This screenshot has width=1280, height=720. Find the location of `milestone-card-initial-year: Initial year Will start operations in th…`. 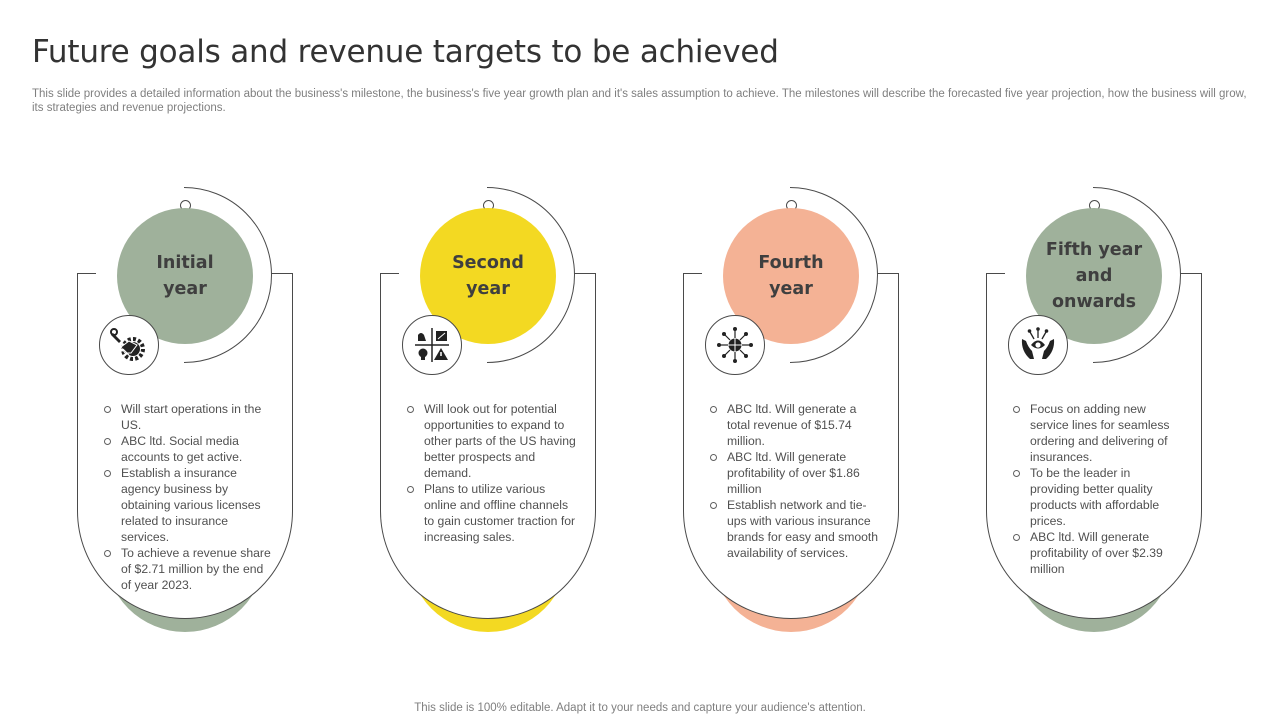

milestone-card-initial-year: Initial year Will start operations in th… is located at coordinates (191, 411).